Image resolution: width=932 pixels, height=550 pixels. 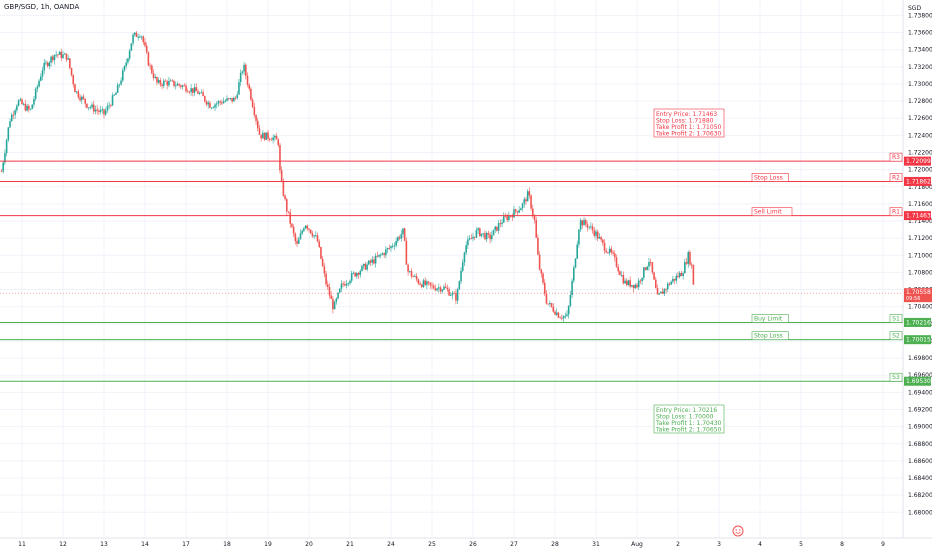 What do you see at coordinates (63, 544) in the screenshot?
I see `x-tick-label: 12` at bounding box center [63, 544].